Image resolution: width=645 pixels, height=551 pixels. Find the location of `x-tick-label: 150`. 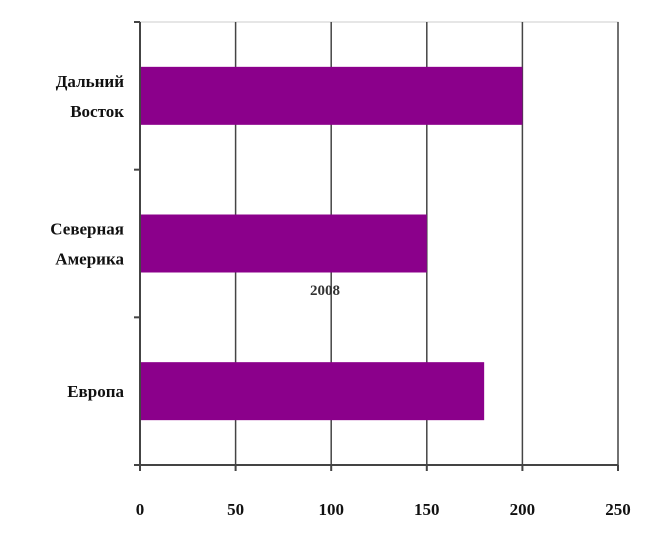

x-tick-label: 150 is located at coordinates (427, 509).